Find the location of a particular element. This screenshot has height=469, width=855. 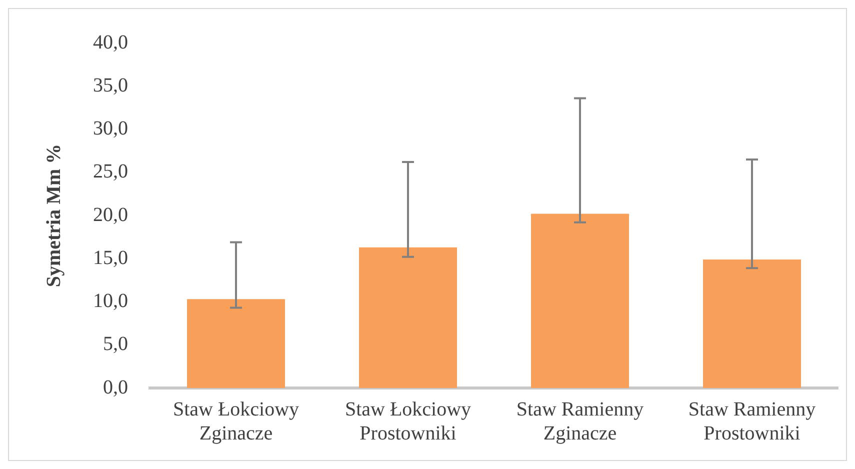

y-tick-label: 25,0 is located at coordinates (110, 171).